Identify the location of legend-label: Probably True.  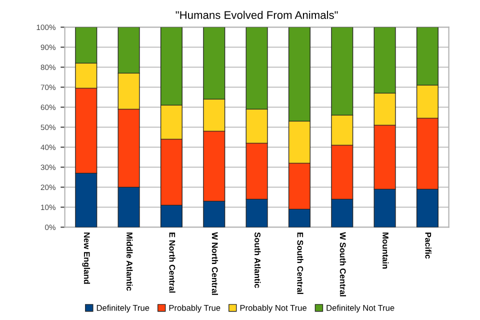
(194, 308).